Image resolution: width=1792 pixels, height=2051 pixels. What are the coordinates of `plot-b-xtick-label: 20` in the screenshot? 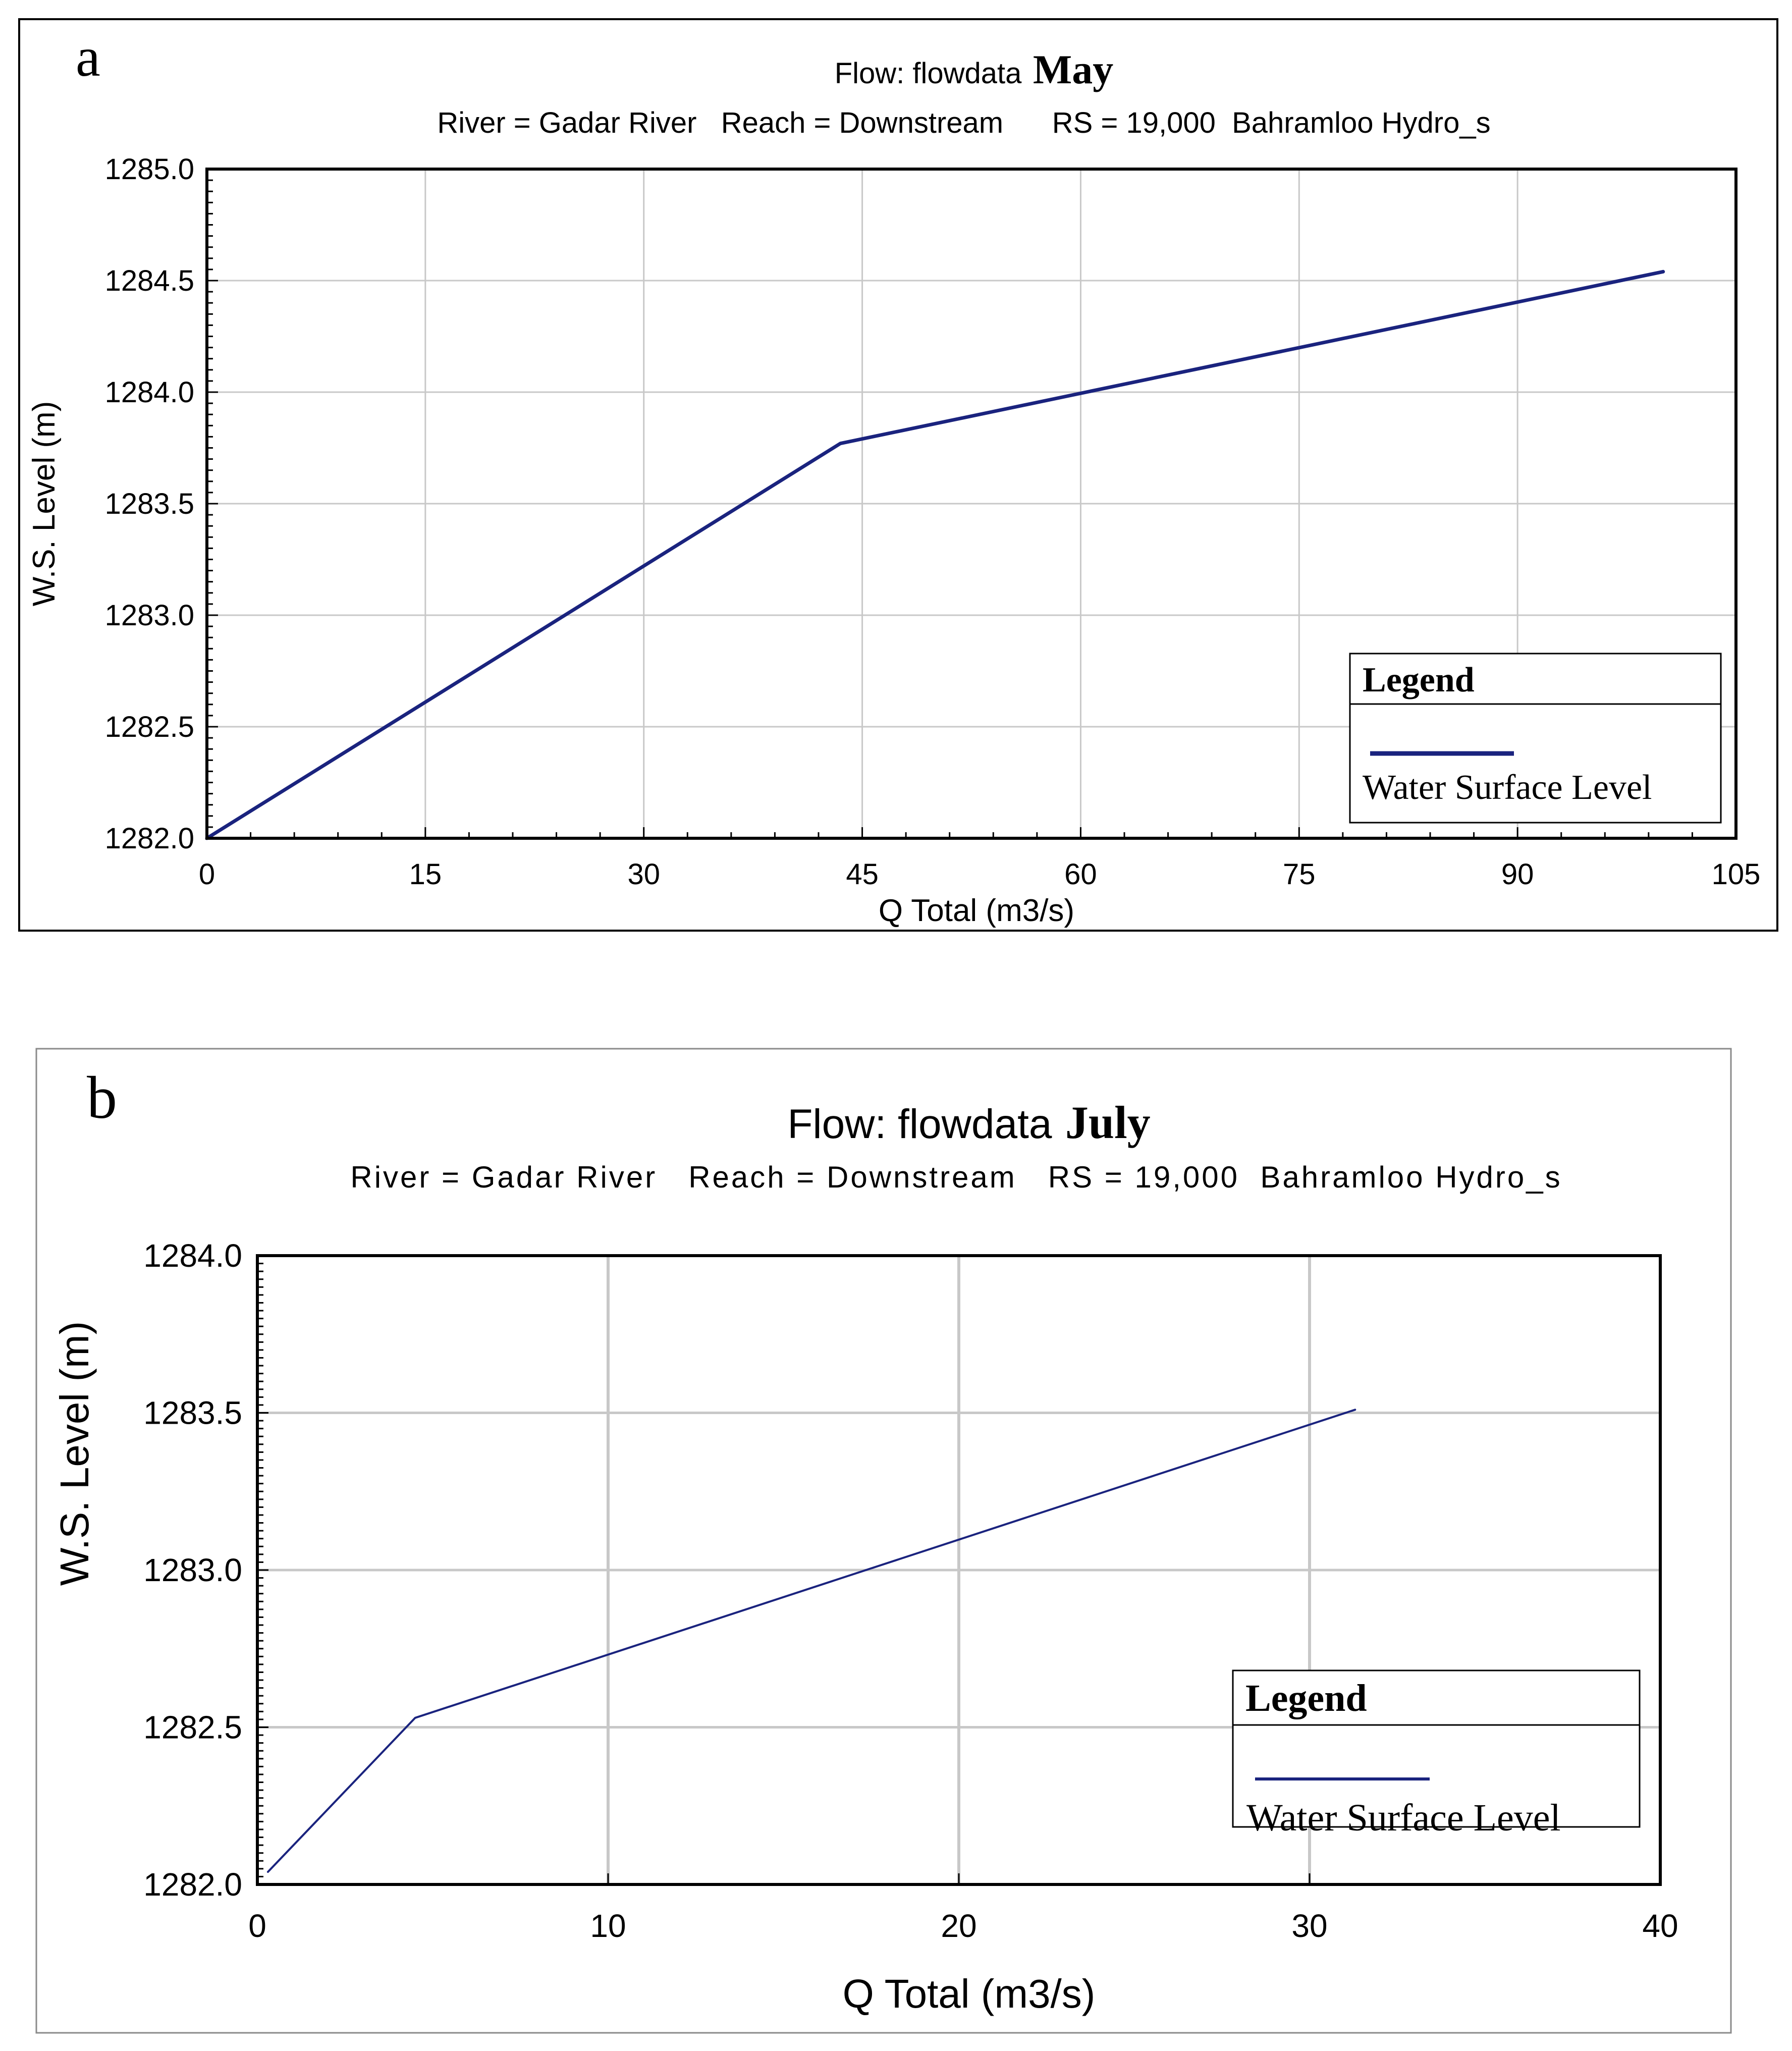 It's located at (959, 1926).